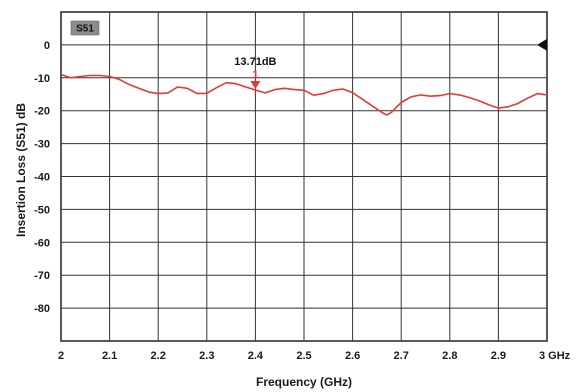  I want to click on marker-value-label: 13.71dB, so click(255, 62).